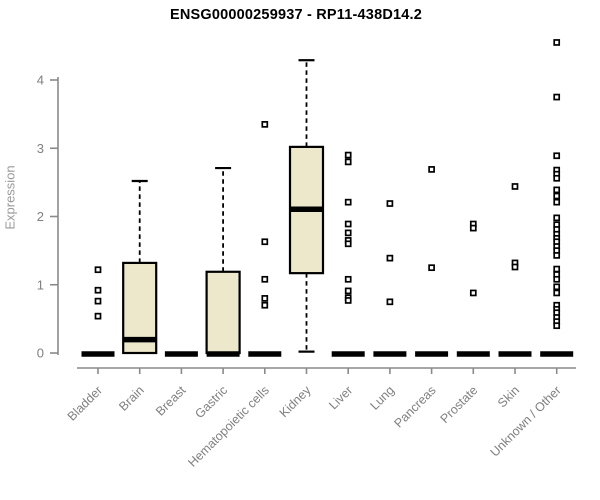 Image resolution: width=600 pixels, height=500 pixels. Describe the element at coordinates (228, 426) in the screenshot. I see `category-label: Hematopoietic cells` at that location.